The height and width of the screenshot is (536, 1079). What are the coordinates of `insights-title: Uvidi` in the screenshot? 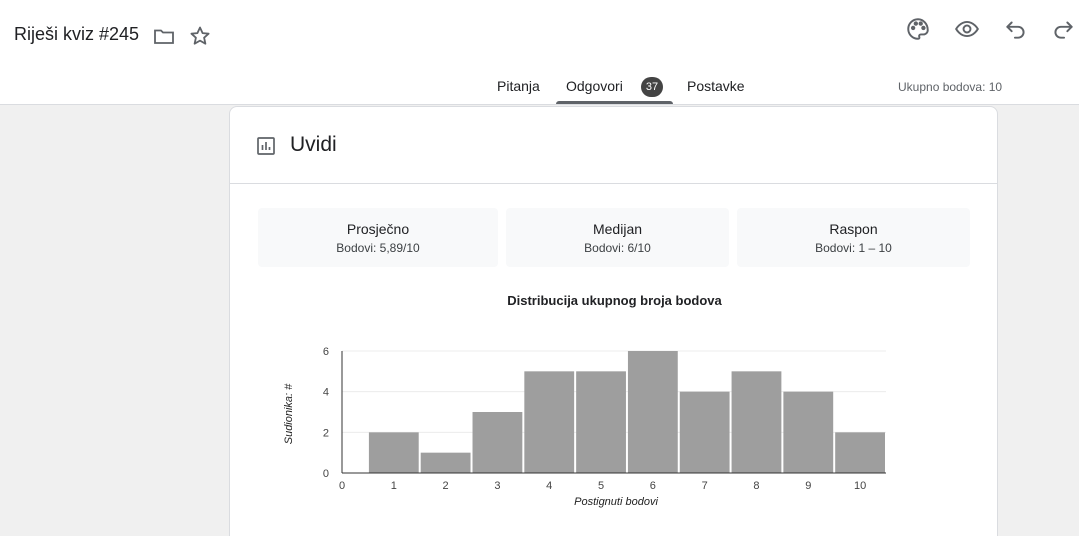 It's located at (313, 144).